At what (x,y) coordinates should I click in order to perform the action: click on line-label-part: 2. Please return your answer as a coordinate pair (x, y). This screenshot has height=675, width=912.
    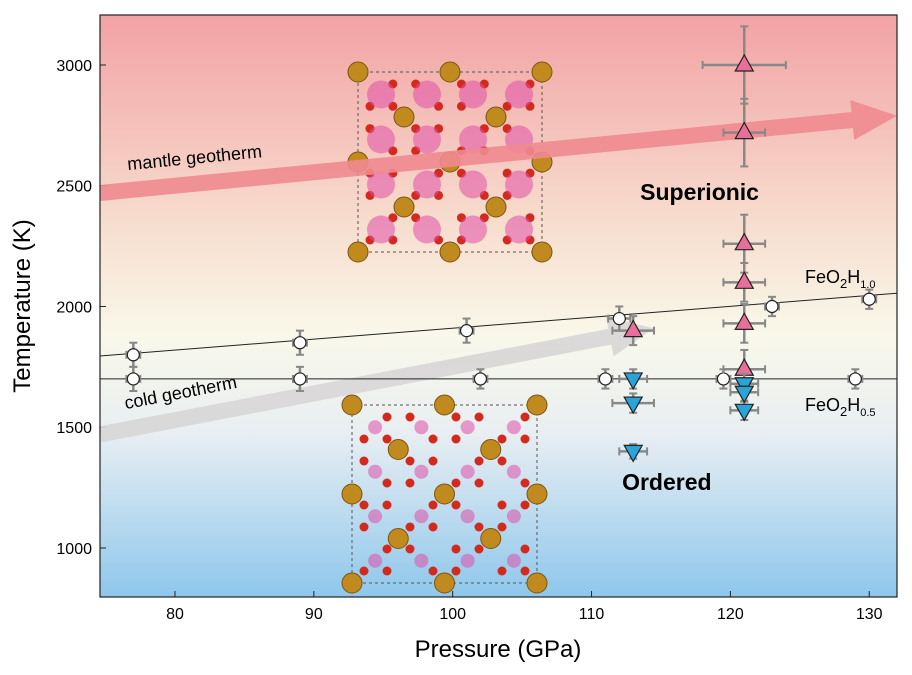
    Looking at the image, I should click on (843, 411).